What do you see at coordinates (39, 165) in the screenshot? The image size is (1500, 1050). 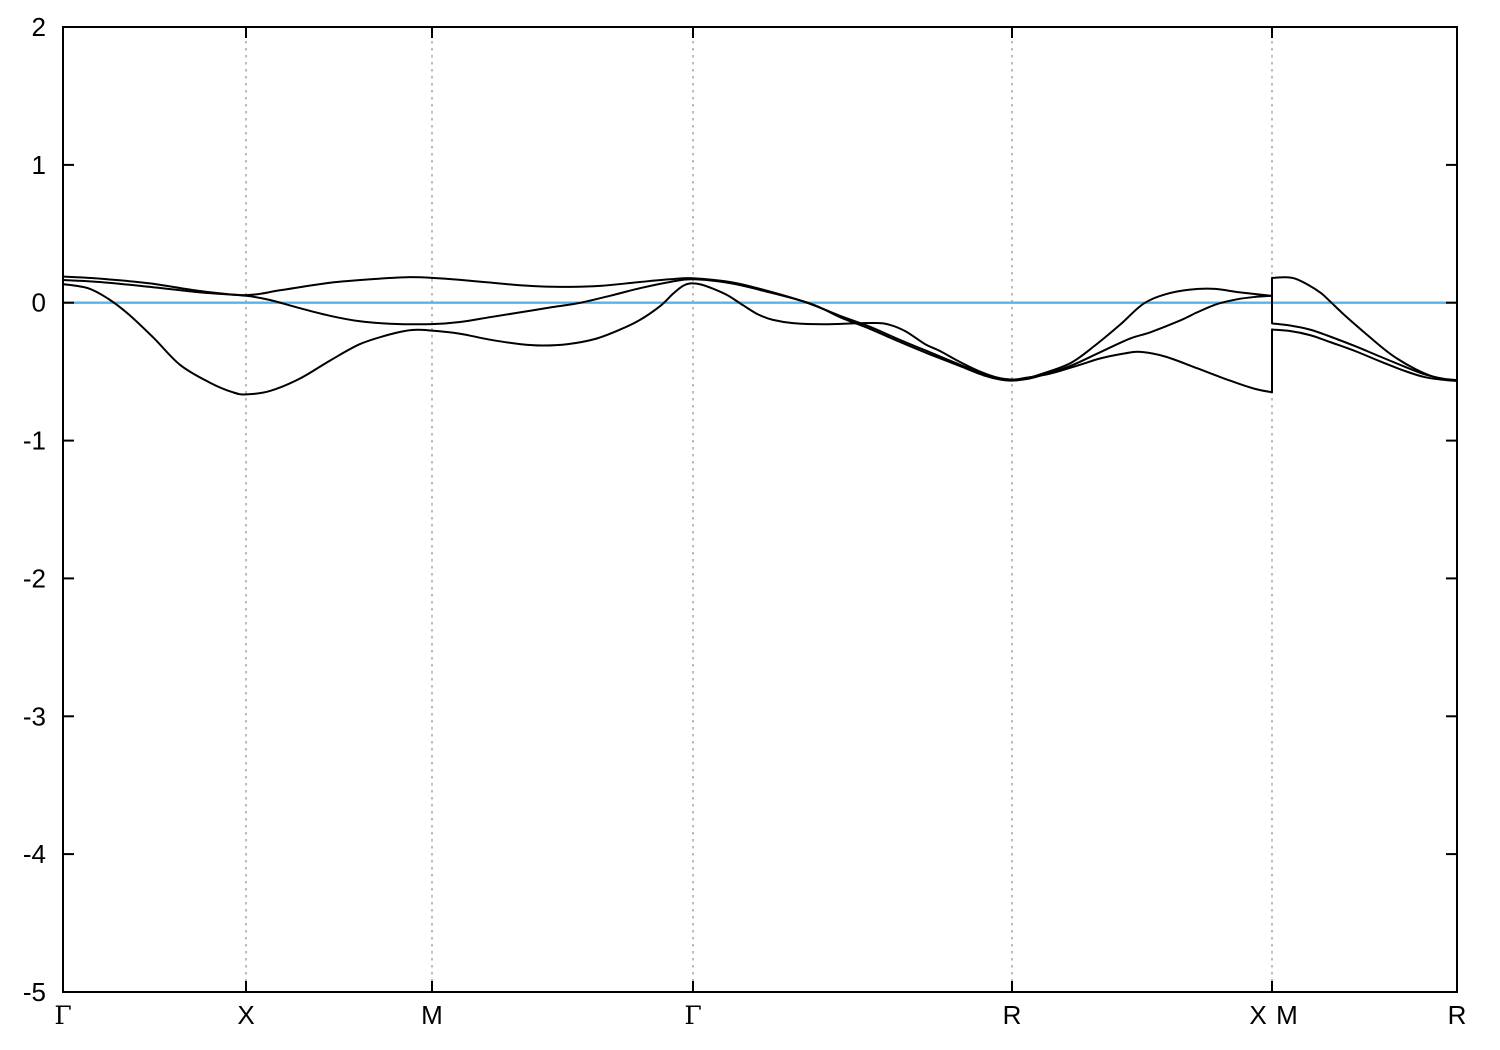 I see `y-tick-label: 1` at bounding box center [39, 165].